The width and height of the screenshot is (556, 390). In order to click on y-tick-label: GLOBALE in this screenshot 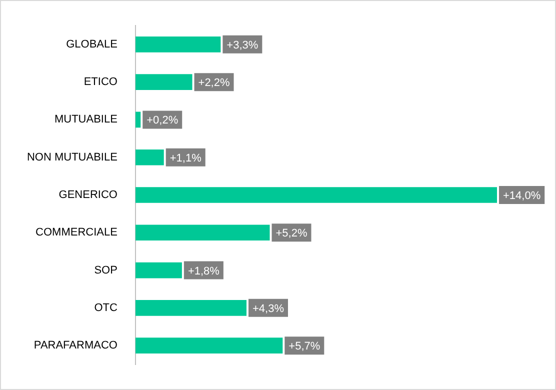, I will do `click(92, 44)`.